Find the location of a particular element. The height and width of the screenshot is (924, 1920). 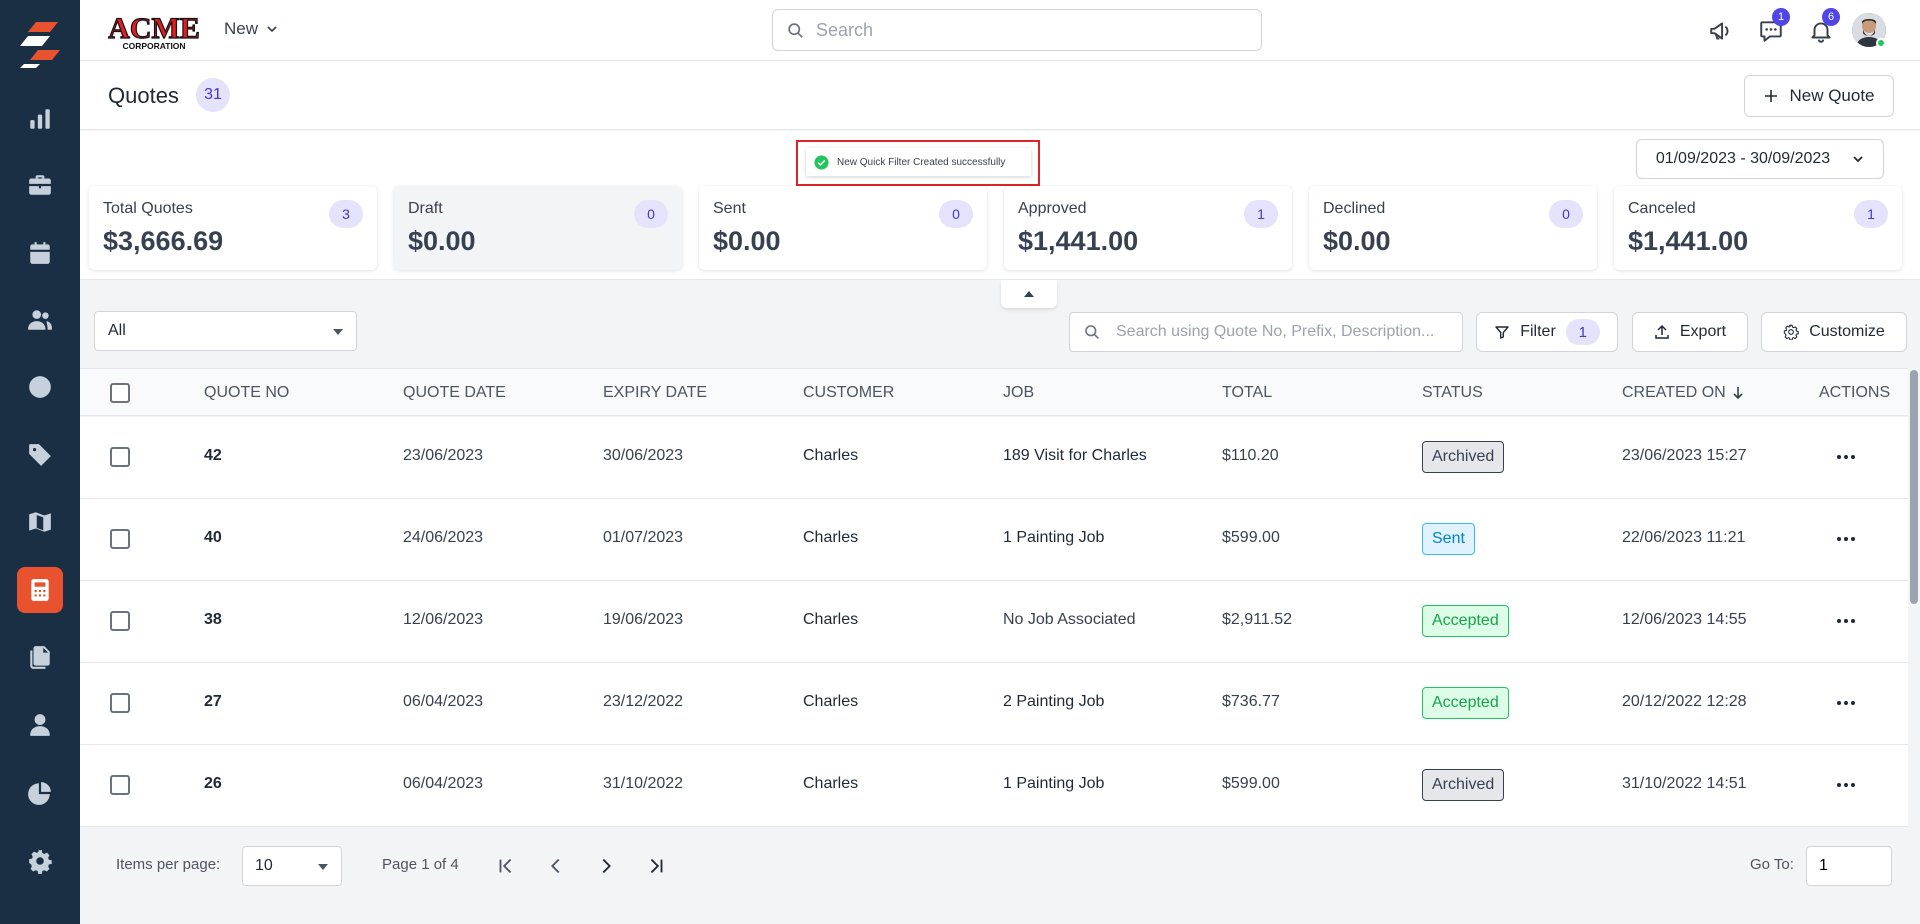

go-to-page-input is located at coordinates (1849, 866).